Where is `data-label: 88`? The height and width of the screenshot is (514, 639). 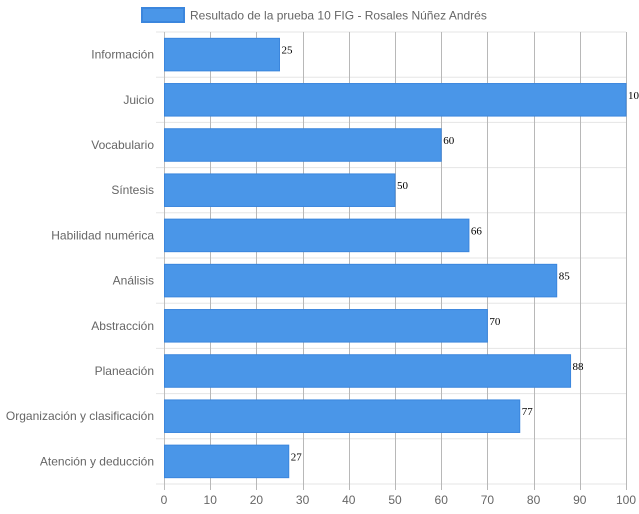 data-label: 88 is located at coordinates (579, 367).